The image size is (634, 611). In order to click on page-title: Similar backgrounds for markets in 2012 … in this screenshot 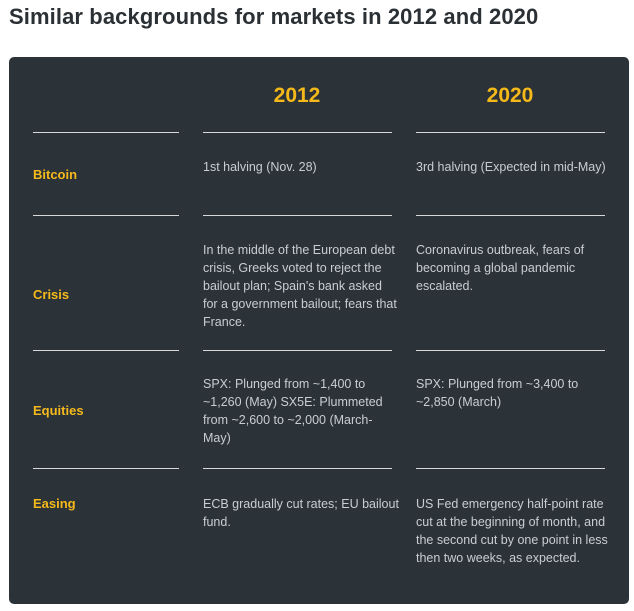, I will do `click(274, 16)`.